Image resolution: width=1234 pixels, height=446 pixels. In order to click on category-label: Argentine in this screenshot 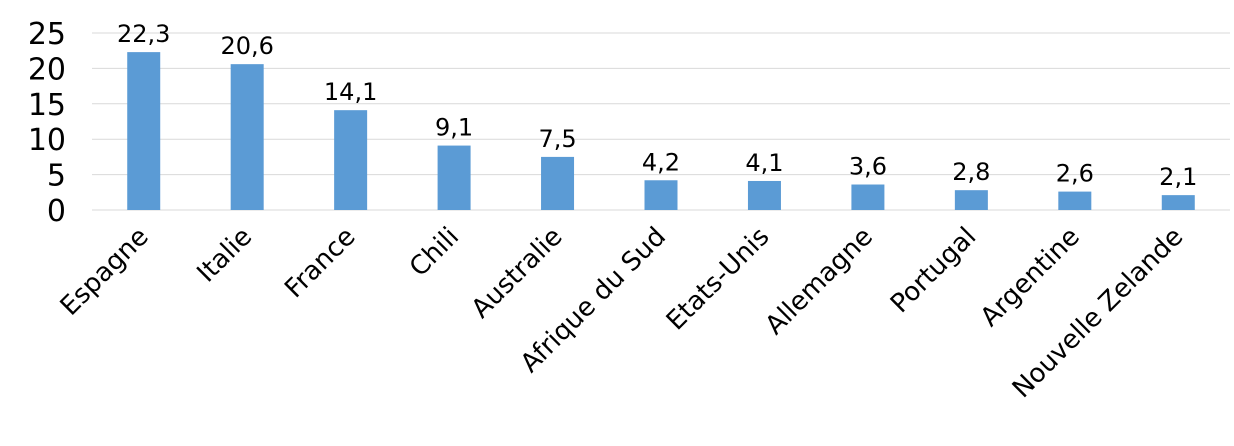, I will do `click(1030, 277)`.